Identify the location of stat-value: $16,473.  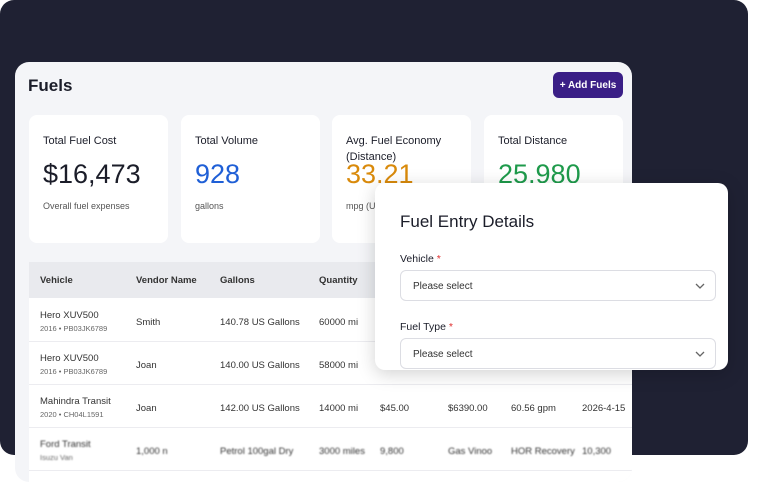
(92, 174).